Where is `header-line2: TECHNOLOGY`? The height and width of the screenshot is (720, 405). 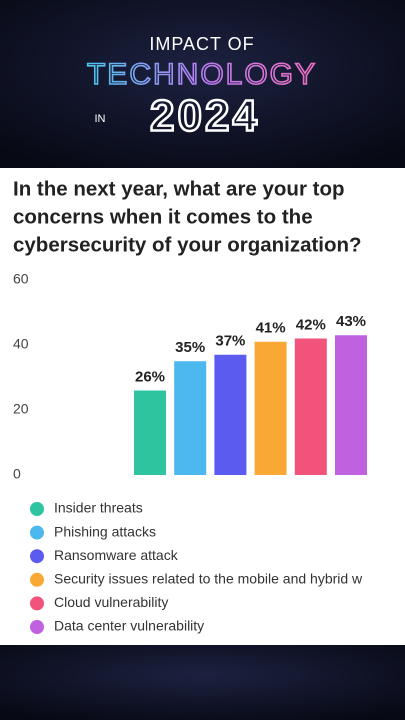
header-line2: TECHNOLOGY is located at coordinates (202, 74).